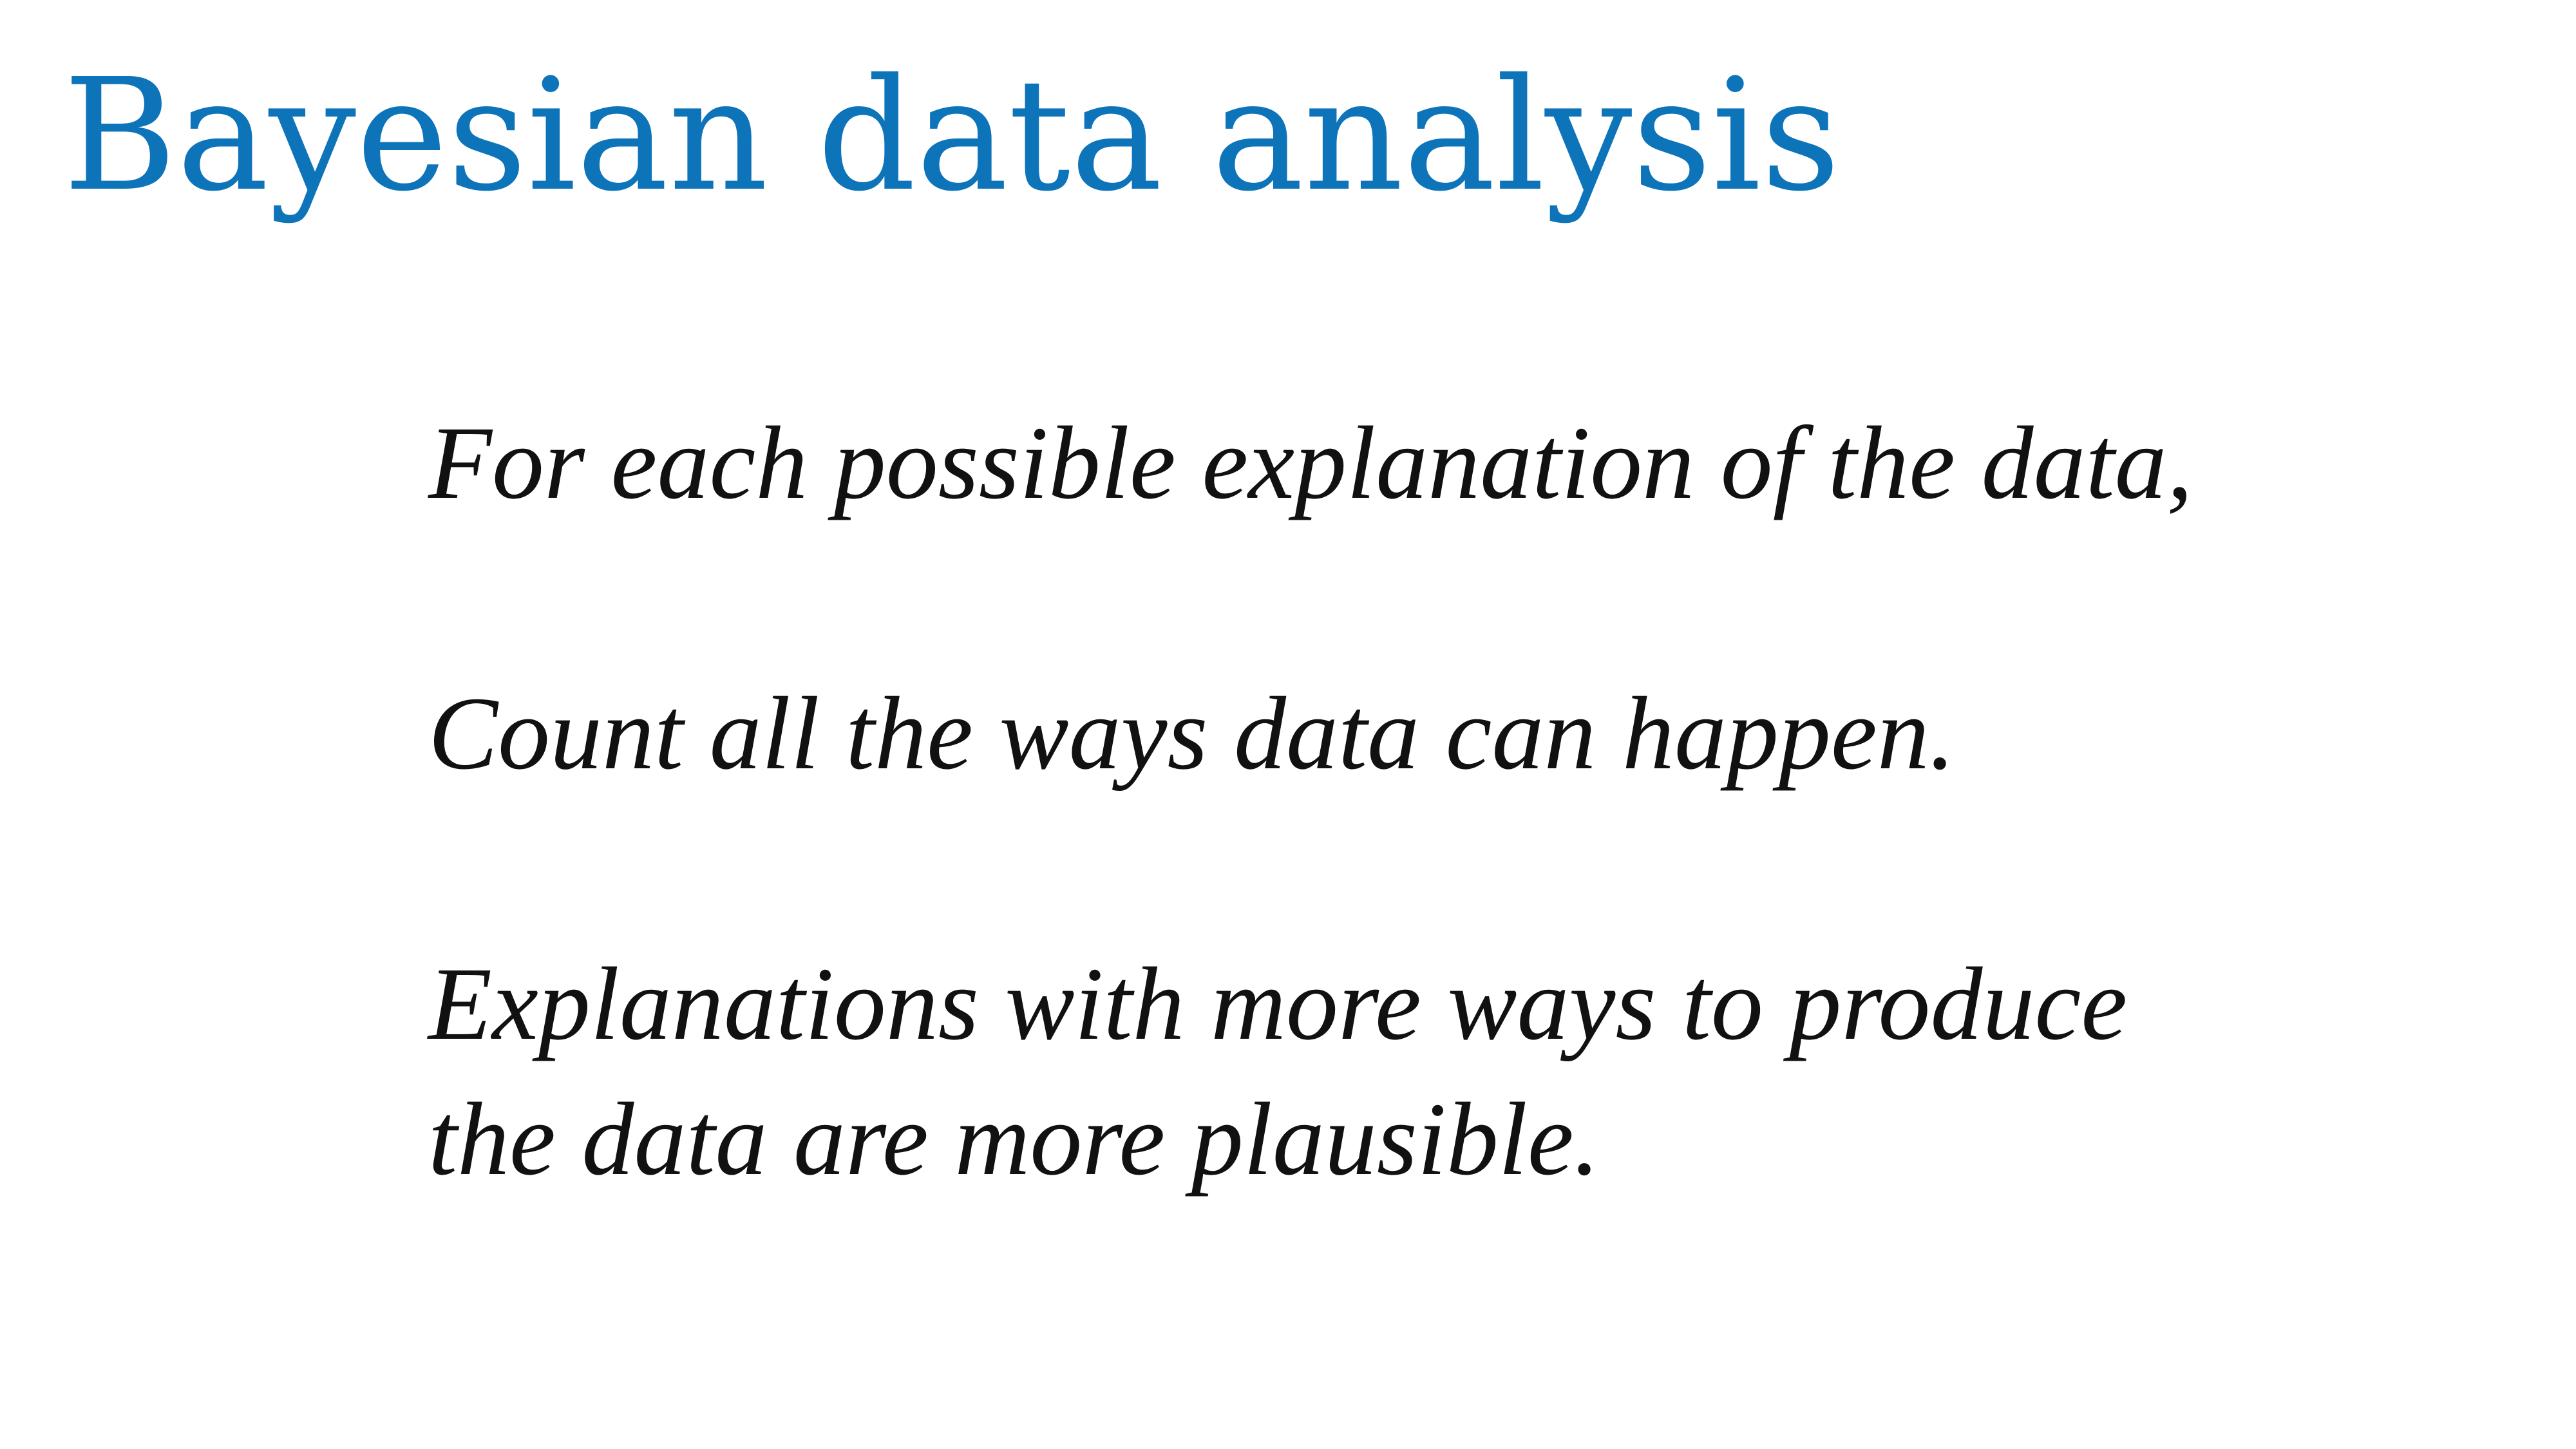  I want to click on body-line-plausible-1: Explanations with more ways to produce, so click(1278, 1005).